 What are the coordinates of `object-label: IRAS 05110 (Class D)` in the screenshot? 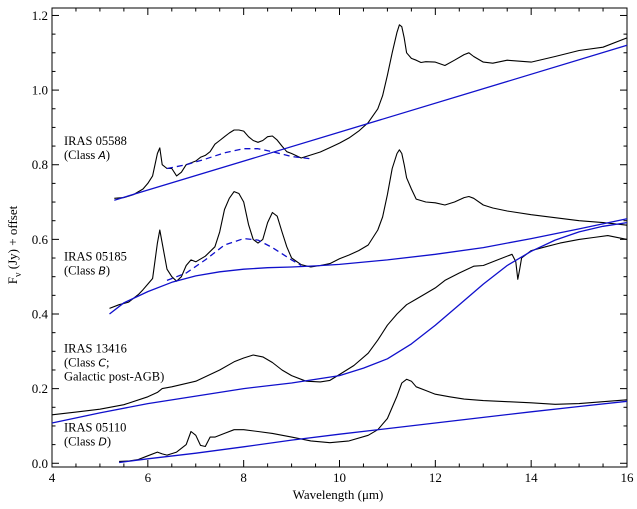 It's located at (95, 435).